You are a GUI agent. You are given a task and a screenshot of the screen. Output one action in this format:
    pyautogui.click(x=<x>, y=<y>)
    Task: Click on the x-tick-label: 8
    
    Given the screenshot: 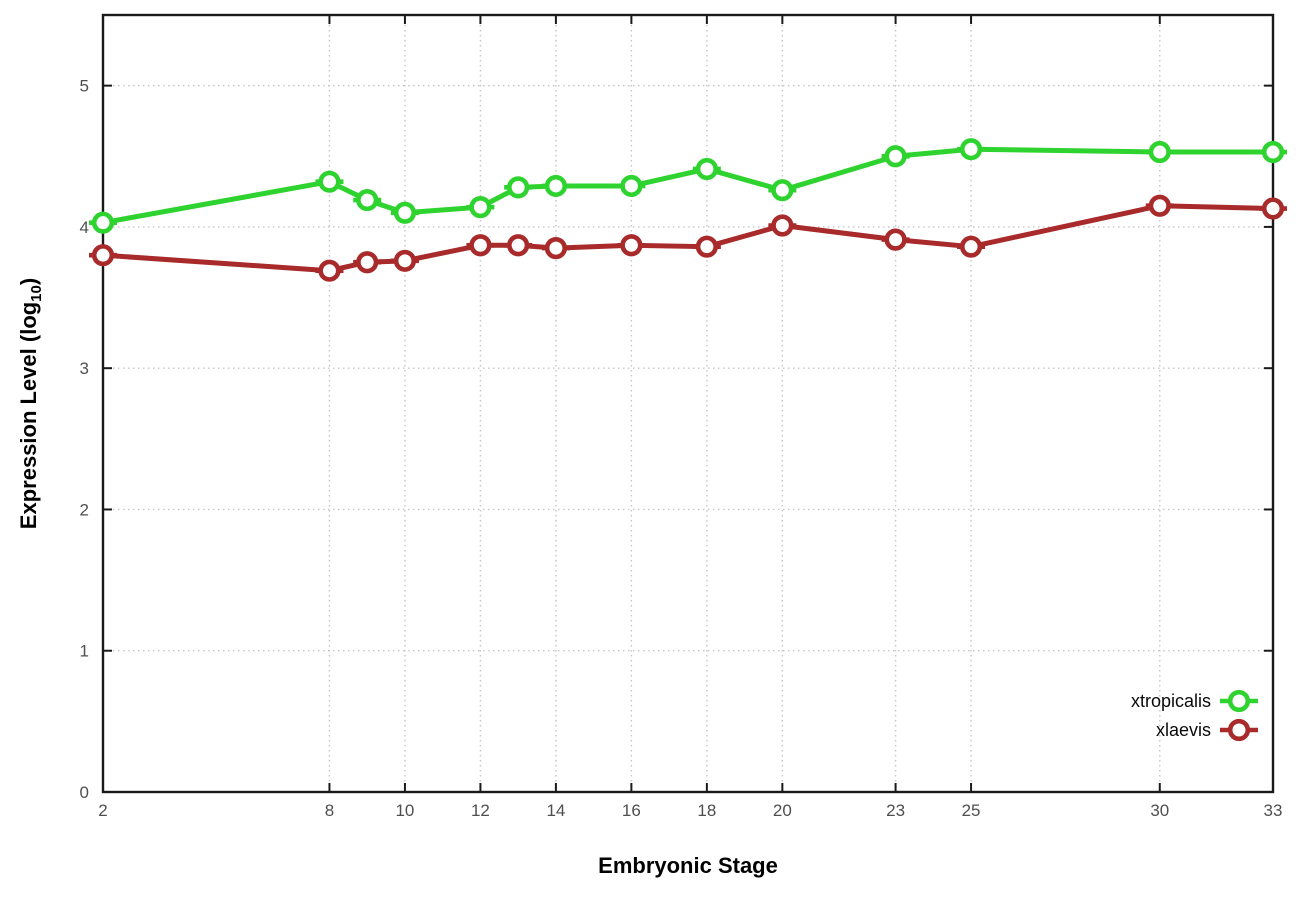 What is the action you would take?
    pyautogui.click(x=329, y=810)
    